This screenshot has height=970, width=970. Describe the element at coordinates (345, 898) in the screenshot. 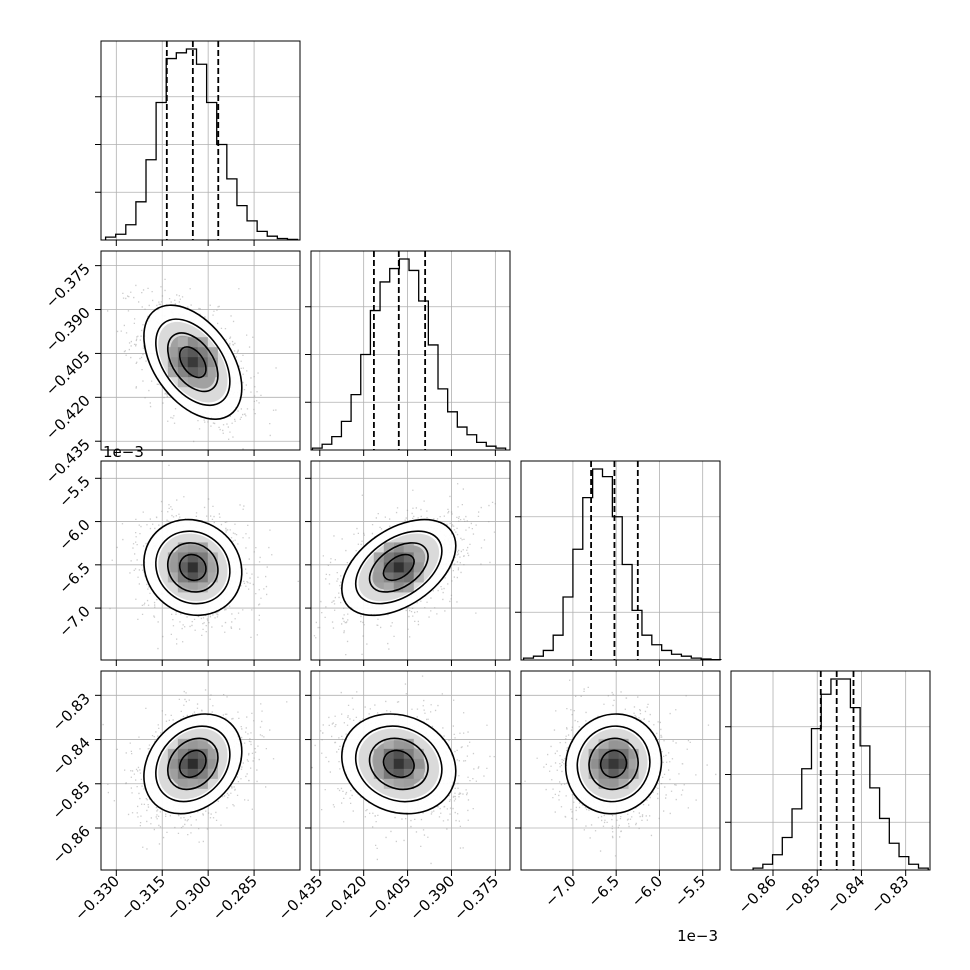

I see `x-tick-label: −0.420` at that location.